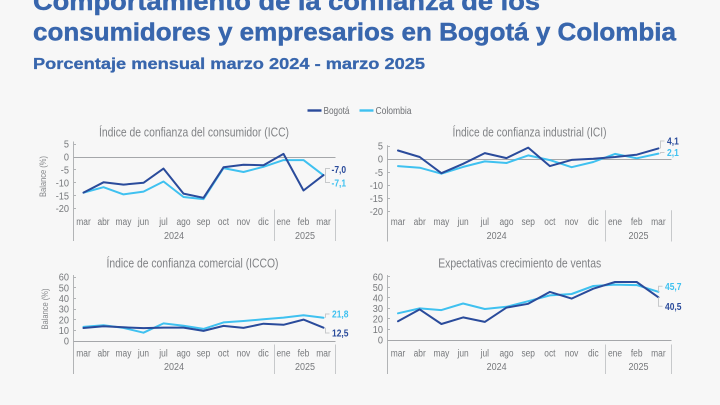 This screenshot has height=405, width=720. What do you see at coordinates (673, 287) in the screenshot?
I see `svg-text: 45,7` at bounding box center [673, 287].